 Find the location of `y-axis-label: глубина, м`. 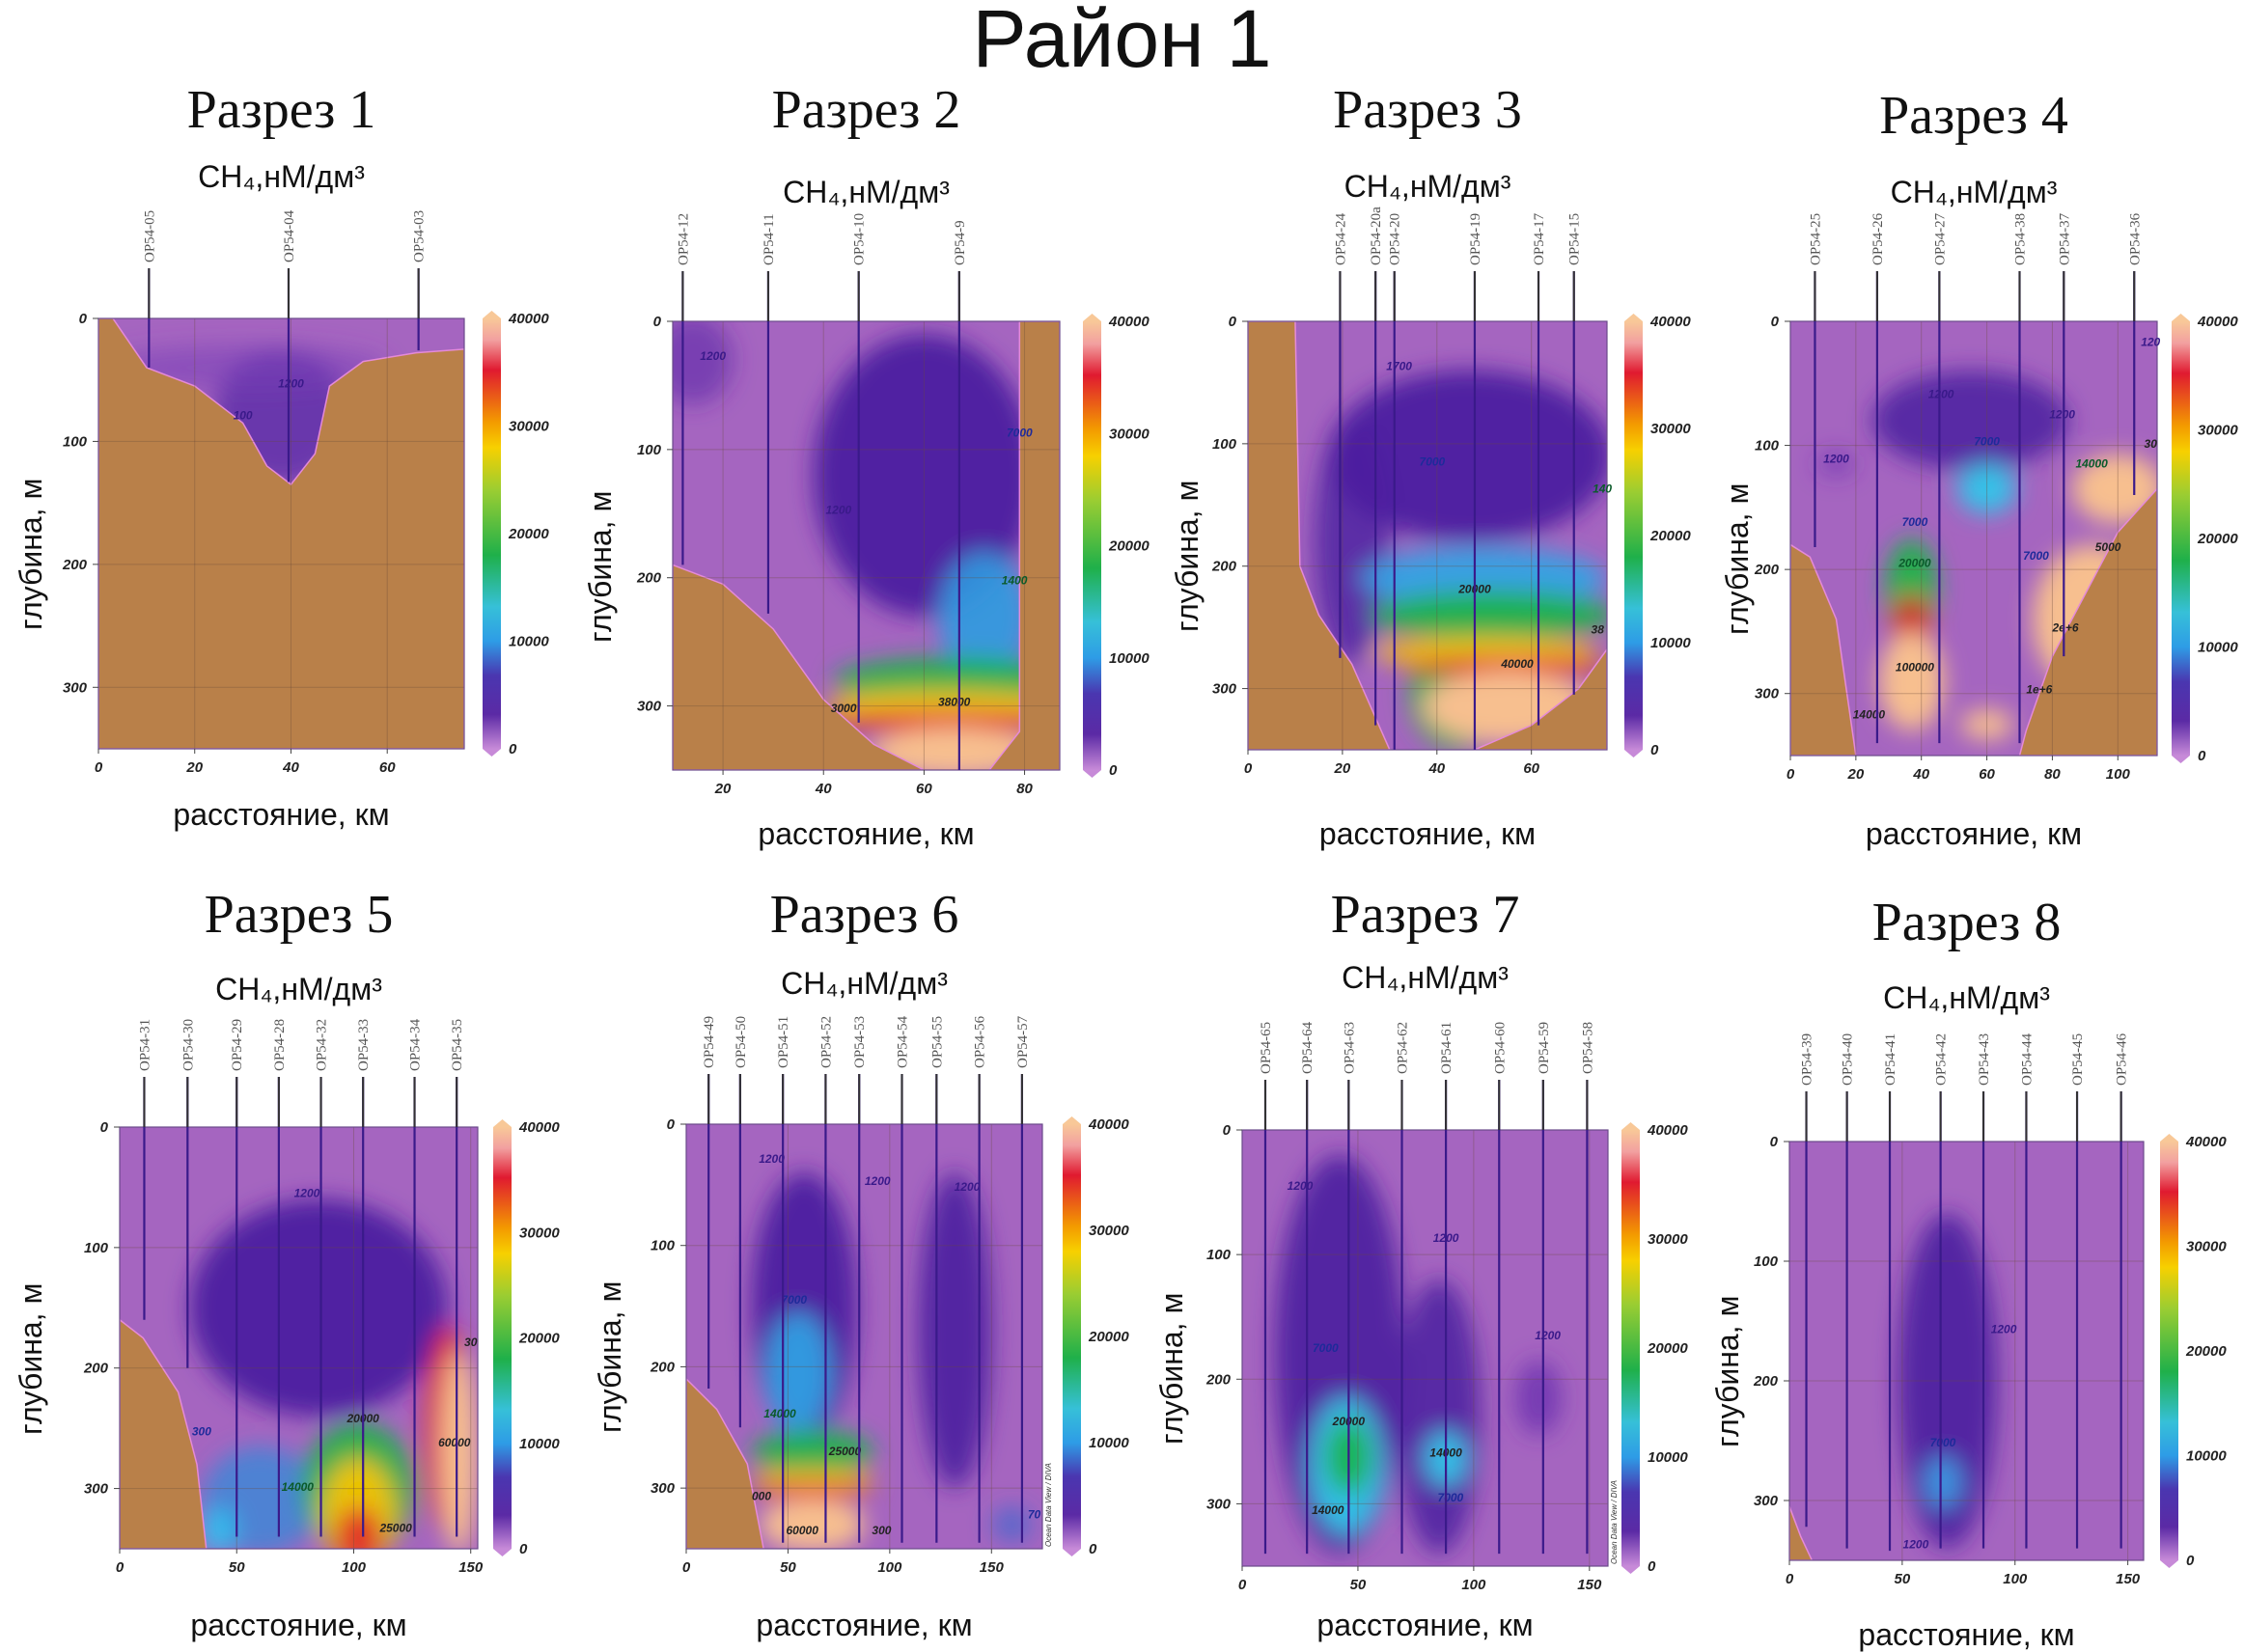

y-axis-label: глубина, м is located at coordinates (1172, 1368).